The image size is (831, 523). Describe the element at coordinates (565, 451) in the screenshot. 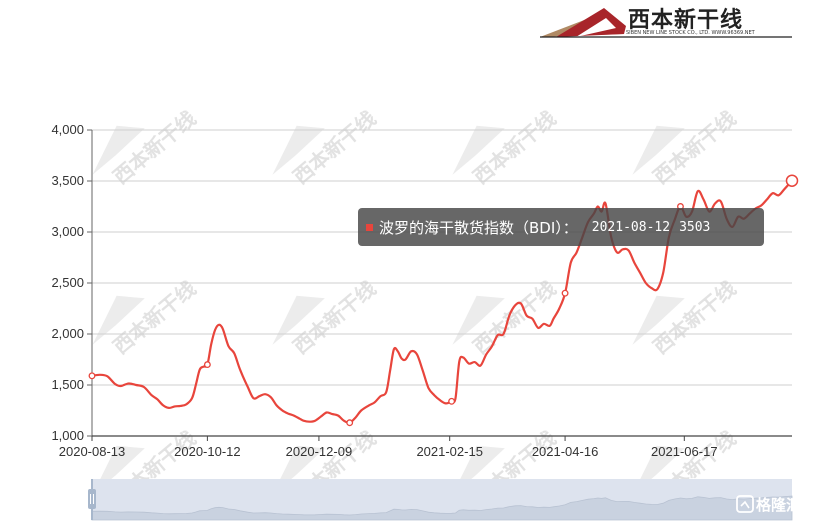

I see `x-tick-label: 2021-04-16` at that location.